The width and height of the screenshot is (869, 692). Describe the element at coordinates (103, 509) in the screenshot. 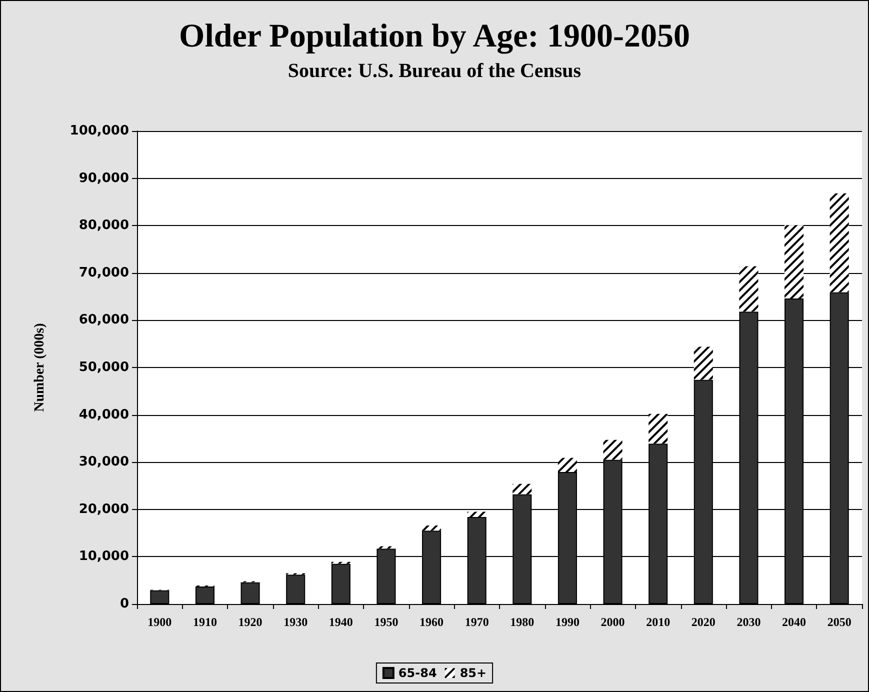

I see `y-tick-label: 20,000` at that location.